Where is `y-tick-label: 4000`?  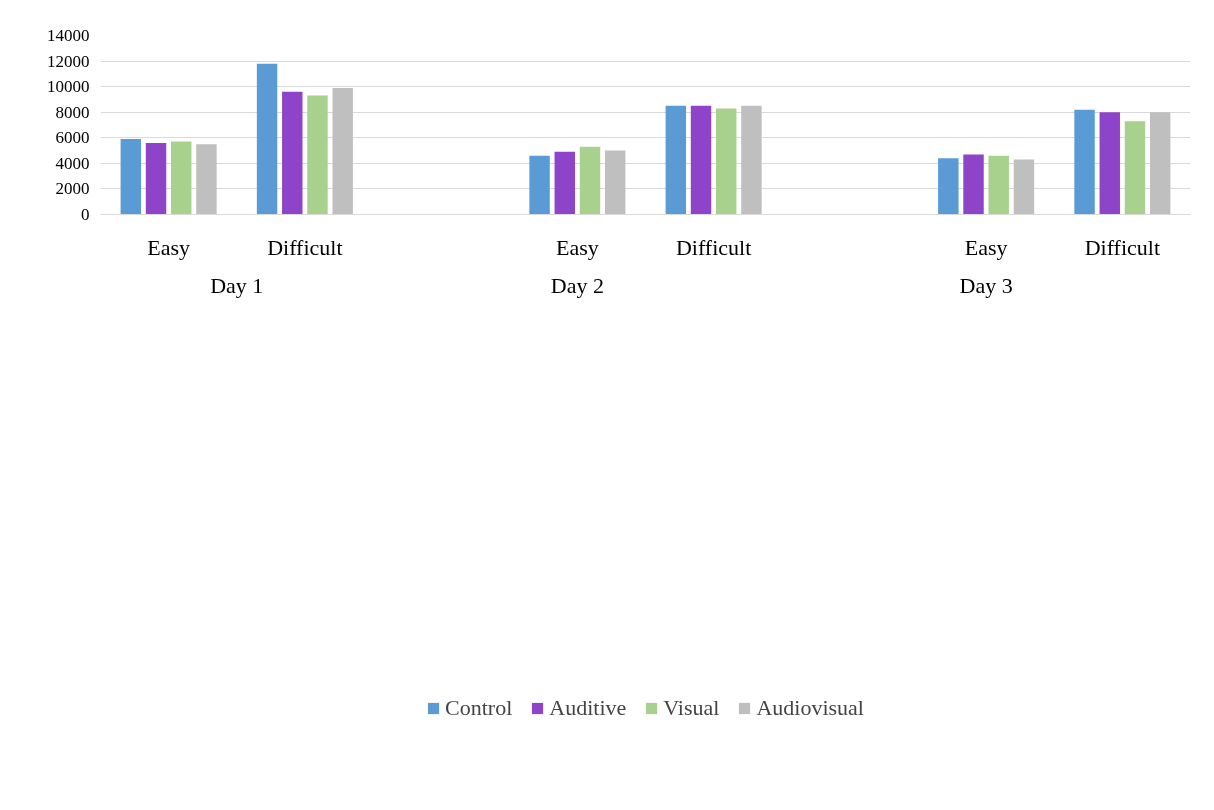 y-tick-label: 4000 is located at coordinates (72, 163).